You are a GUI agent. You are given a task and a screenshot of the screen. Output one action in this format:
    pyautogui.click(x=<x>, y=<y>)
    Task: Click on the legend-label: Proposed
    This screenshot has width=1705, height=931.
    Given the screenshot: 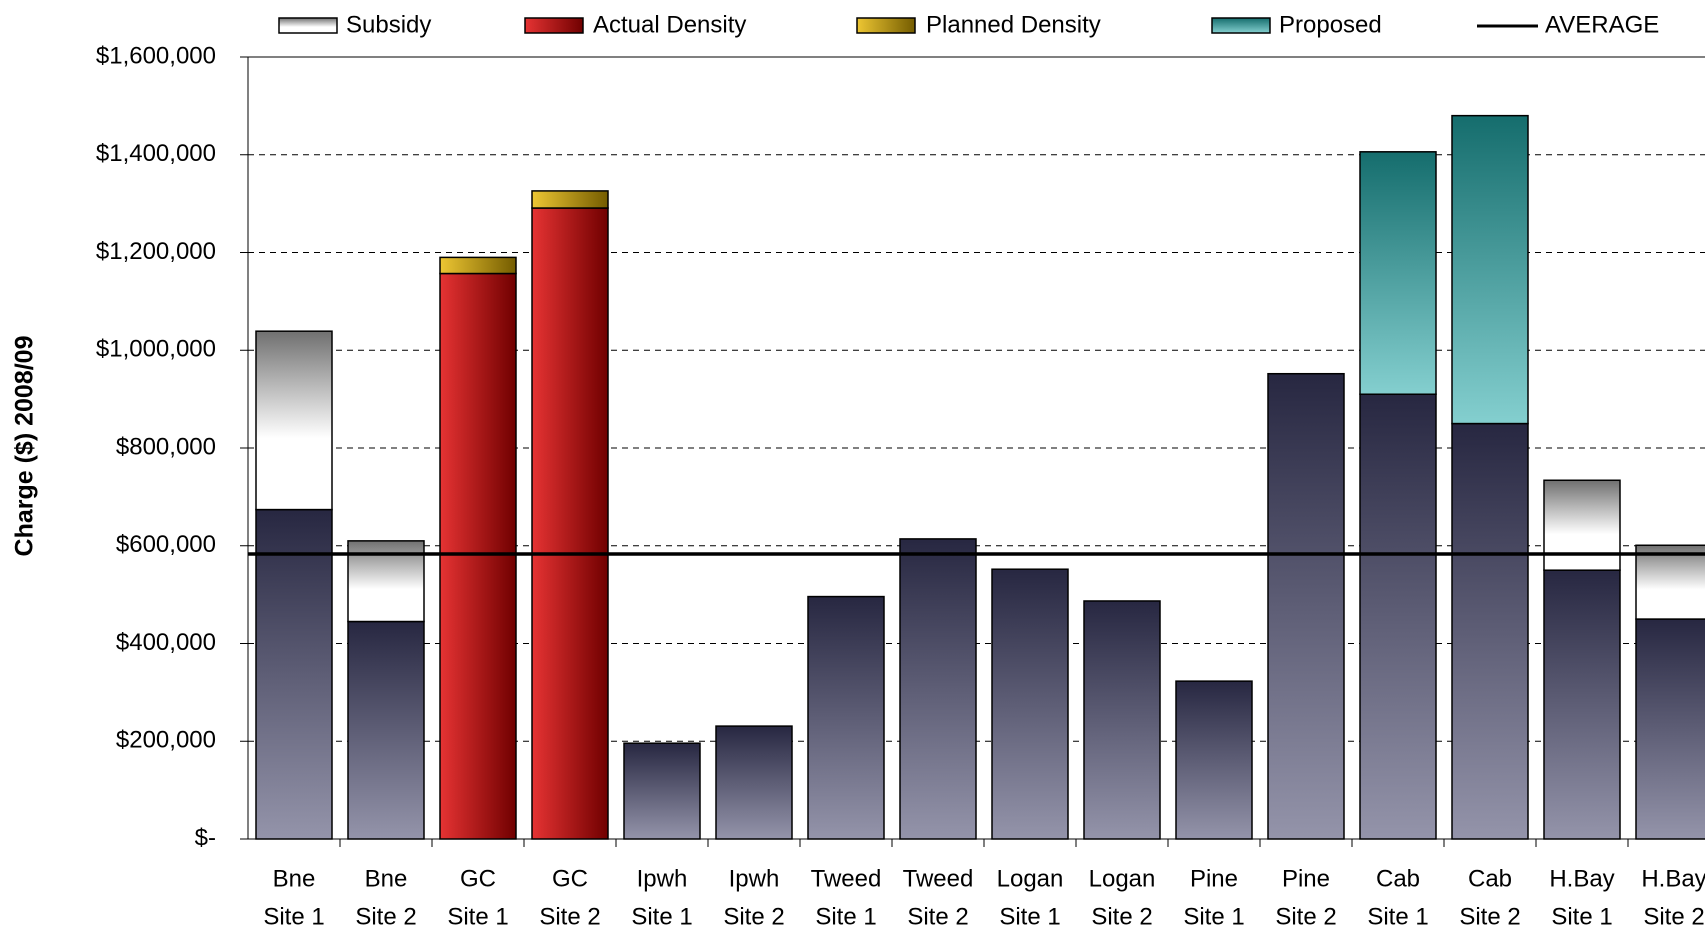 What is the action you would take?
    pyautogui.click(x=1330, y=24)
    